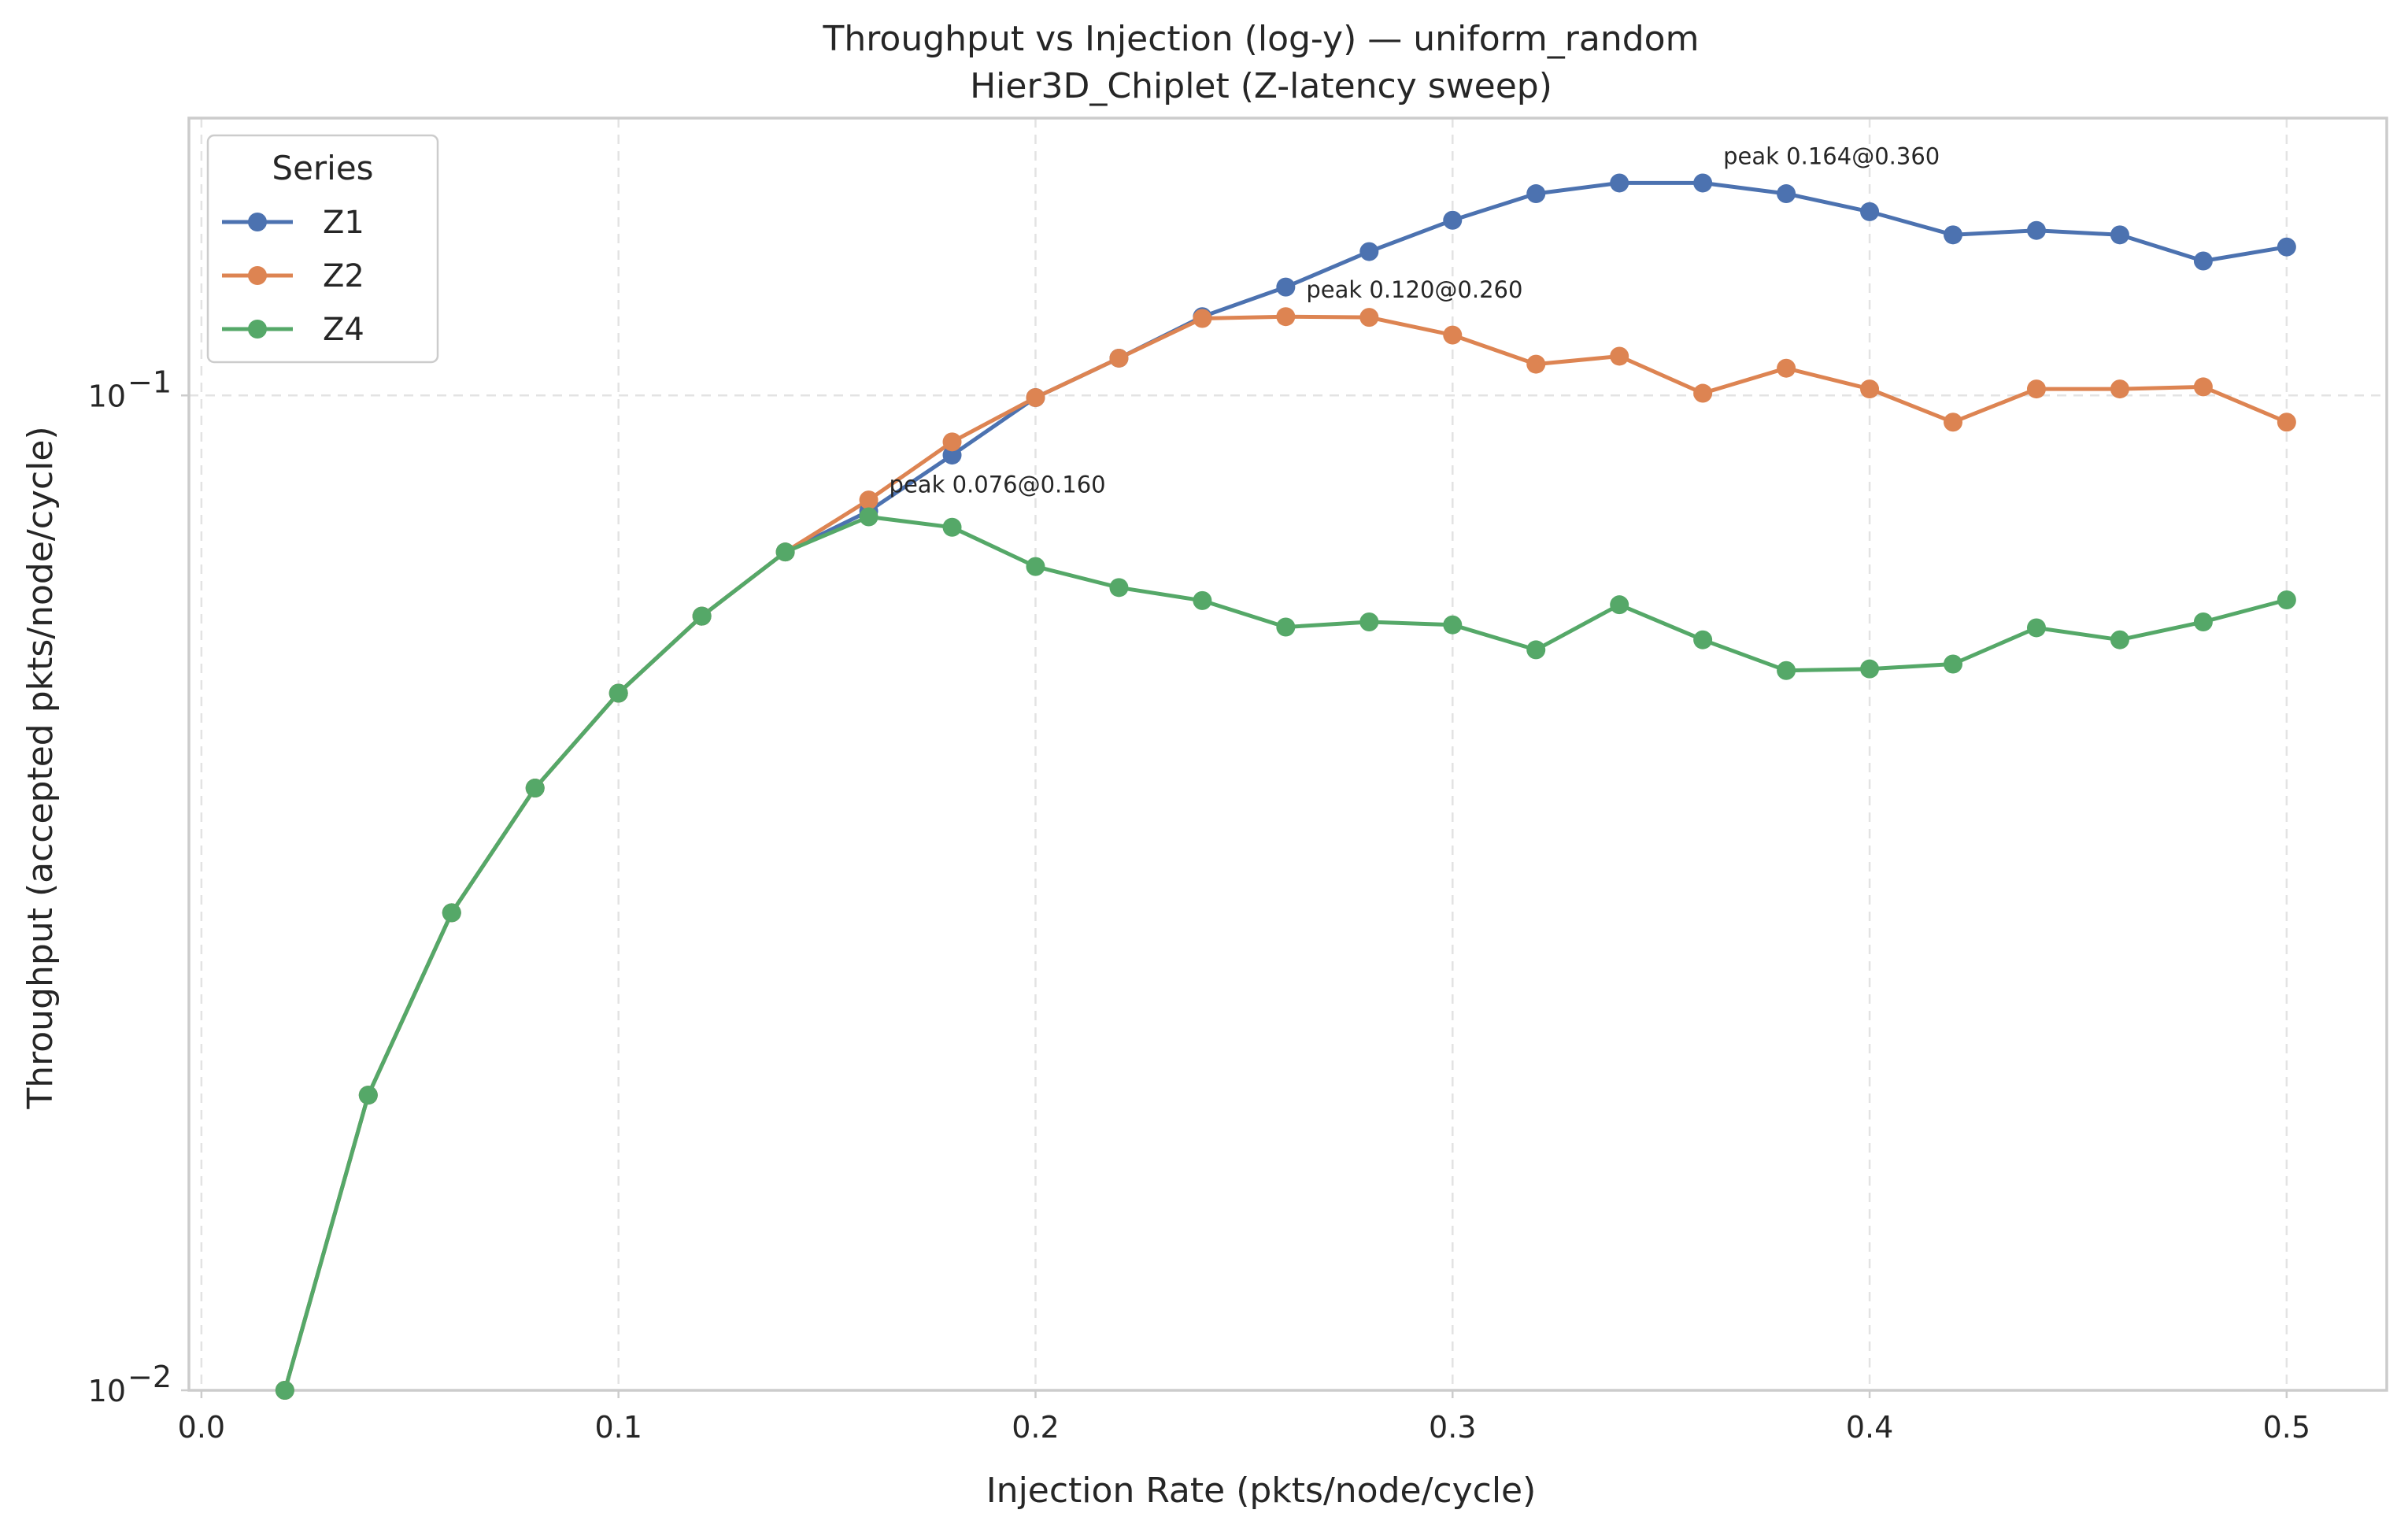  I want to click on legend: Series Z1 Z2 Z4, so click(322, 249).